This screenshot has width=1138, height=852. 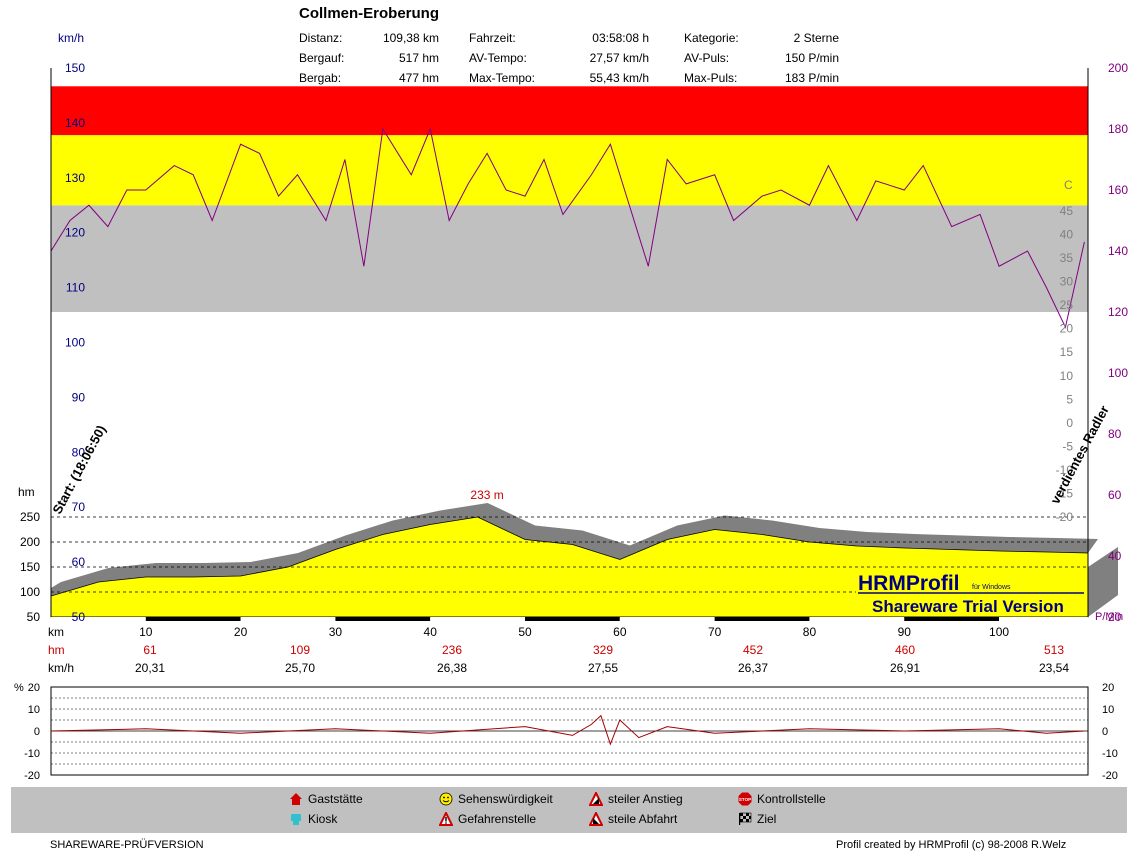 What do you see at coordinates (635, 798) in the screenshot?
I see `legend-item: steiler Anstieg` at bounding box center [635, 798].